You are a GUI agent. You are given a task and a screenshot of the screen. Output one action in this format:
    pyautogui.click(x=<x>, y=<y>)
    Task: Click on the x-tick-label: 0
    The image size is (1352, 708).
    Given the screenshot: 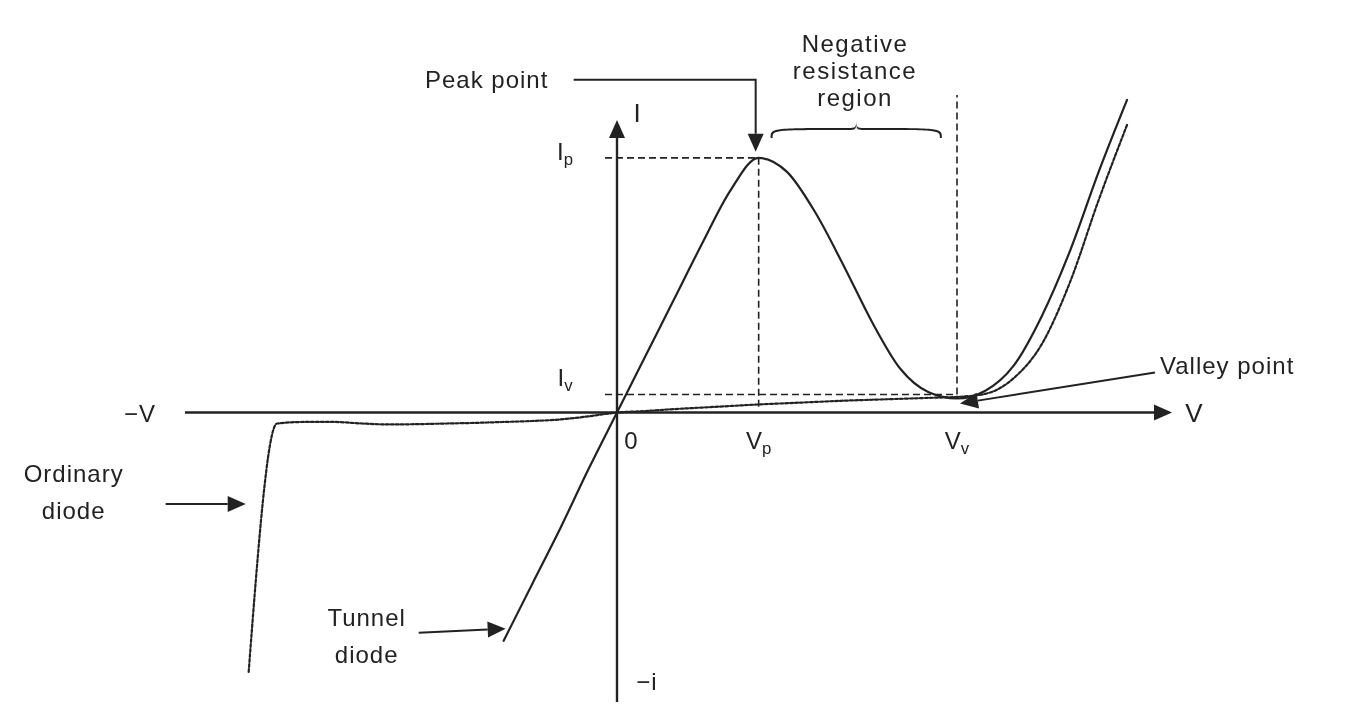 What is the action you would take?
    pyautogui.click(x=631, y=440)
    